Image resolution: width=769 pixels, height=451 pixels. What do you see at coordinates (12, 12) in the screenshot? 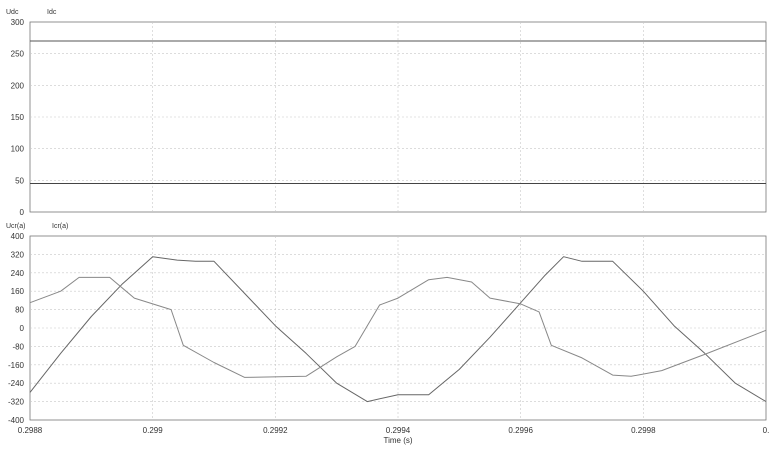
I see `legend-entry-udc: Udc` at bounding box center [12, 12].